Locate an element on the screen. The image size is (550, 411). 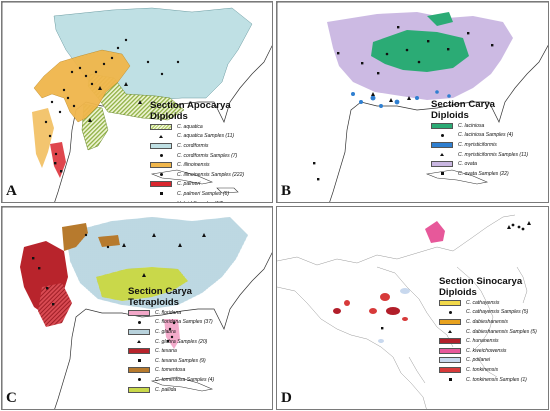
legend-label: C. glabra is located at coordinates (165, 331).